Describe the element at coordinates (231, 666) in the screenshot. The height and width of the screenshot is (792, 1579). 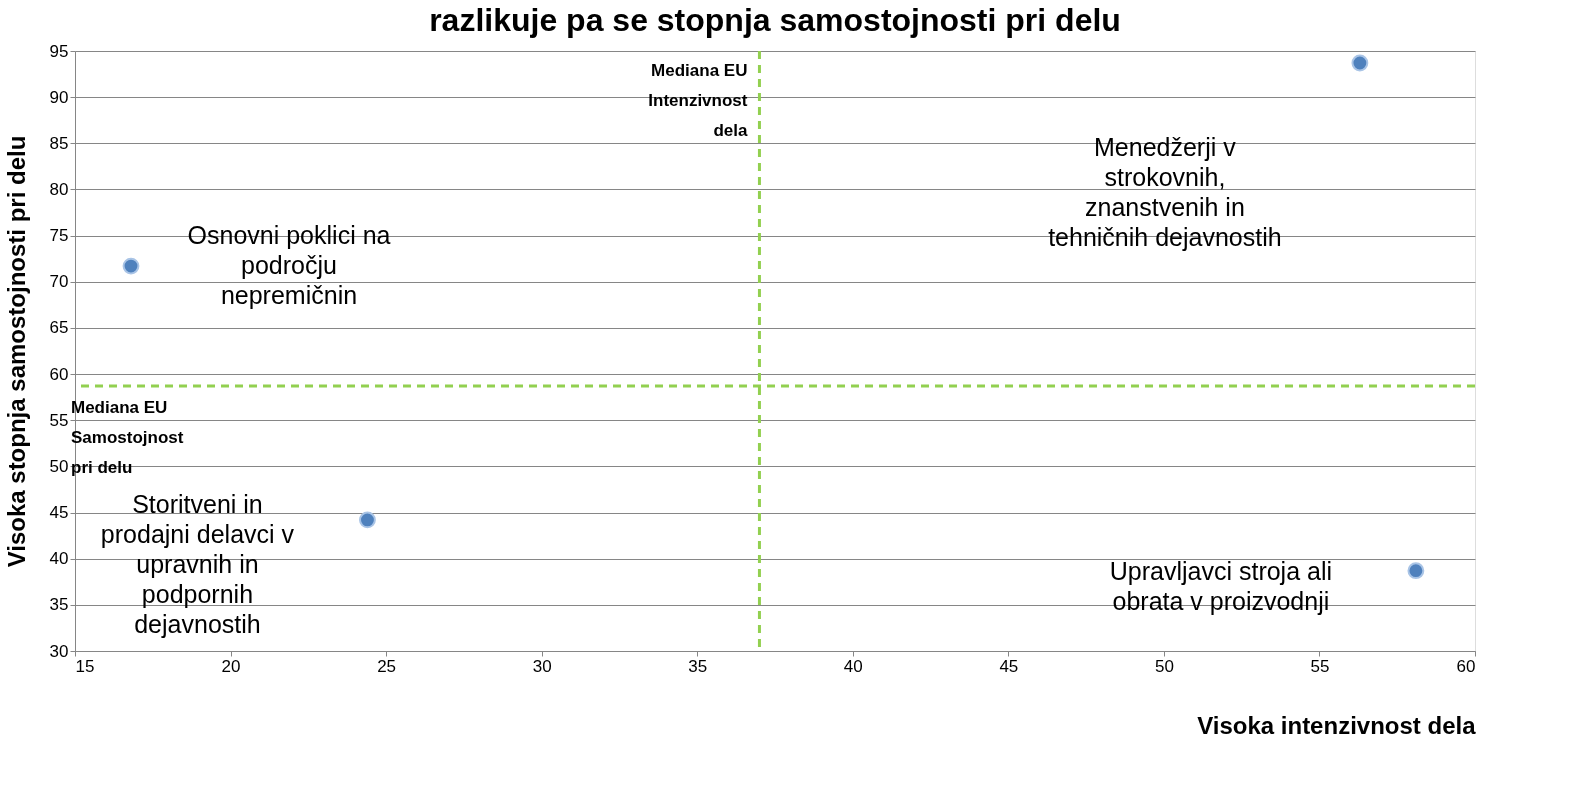
I see `x-tick-label: 20` at that location.